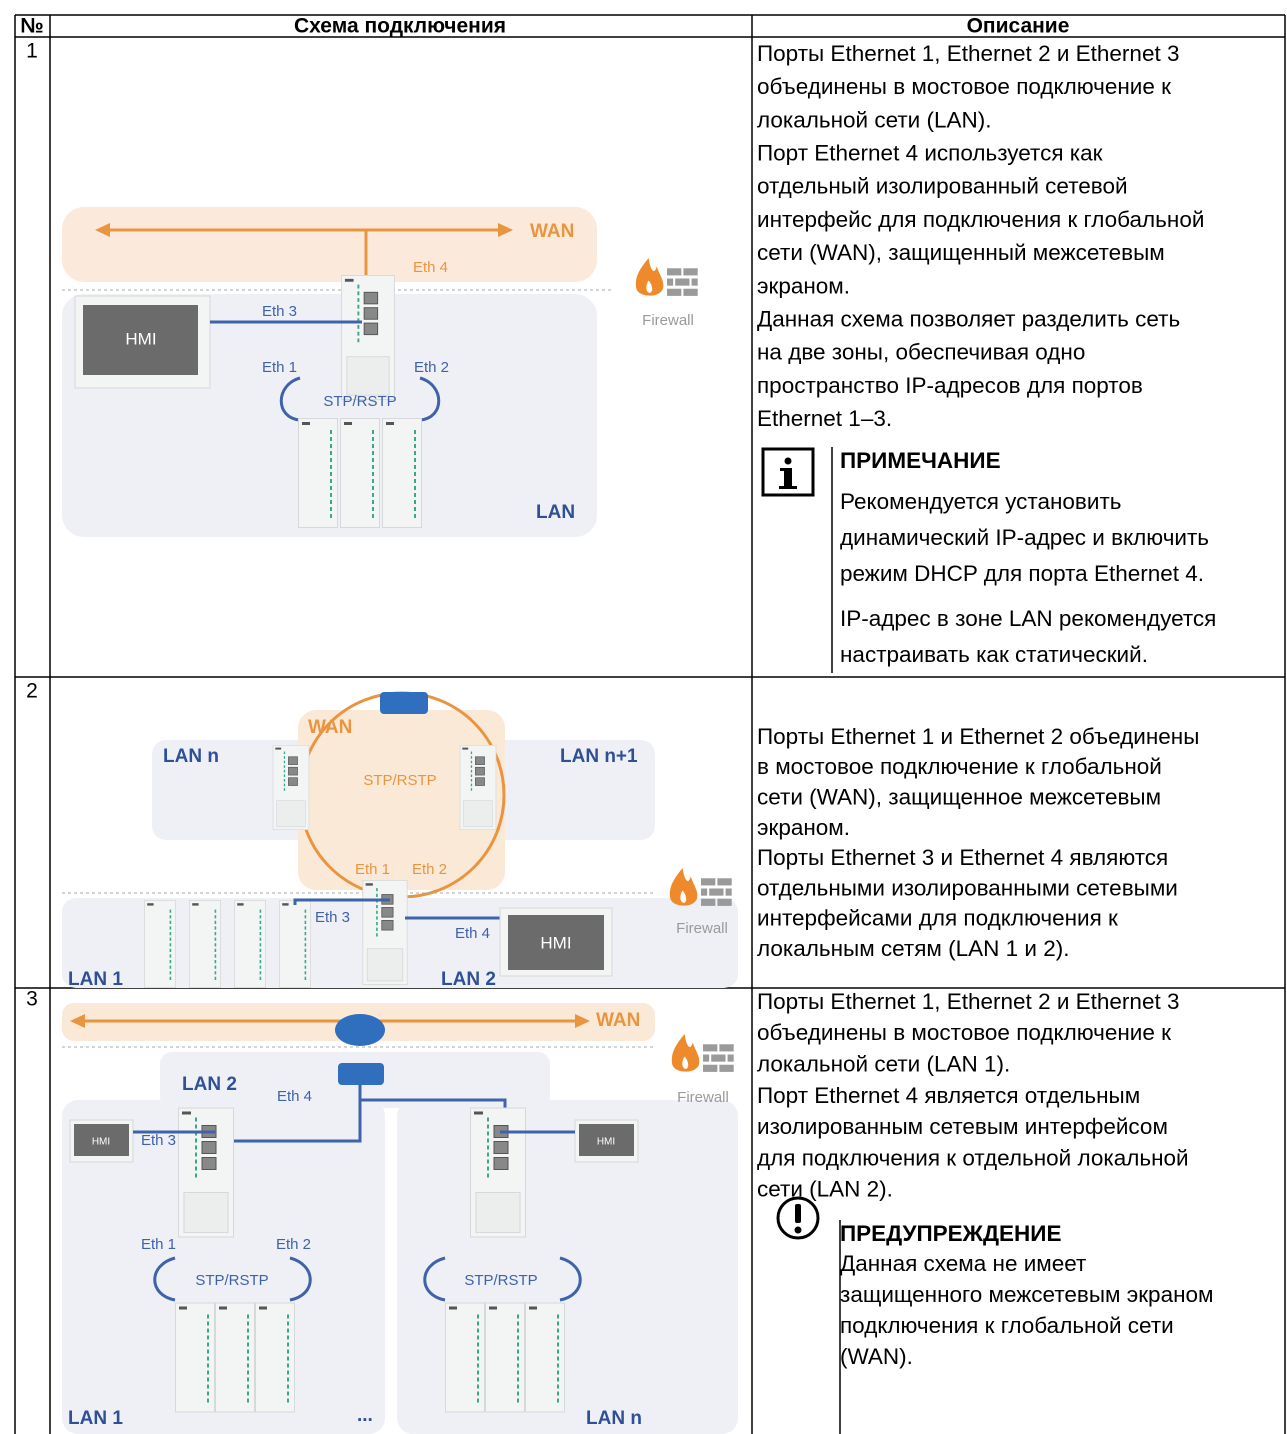  Describe the element at coordinates (876, 1356) in the screenshot. I see `warning-line: (WAN).` at that location.